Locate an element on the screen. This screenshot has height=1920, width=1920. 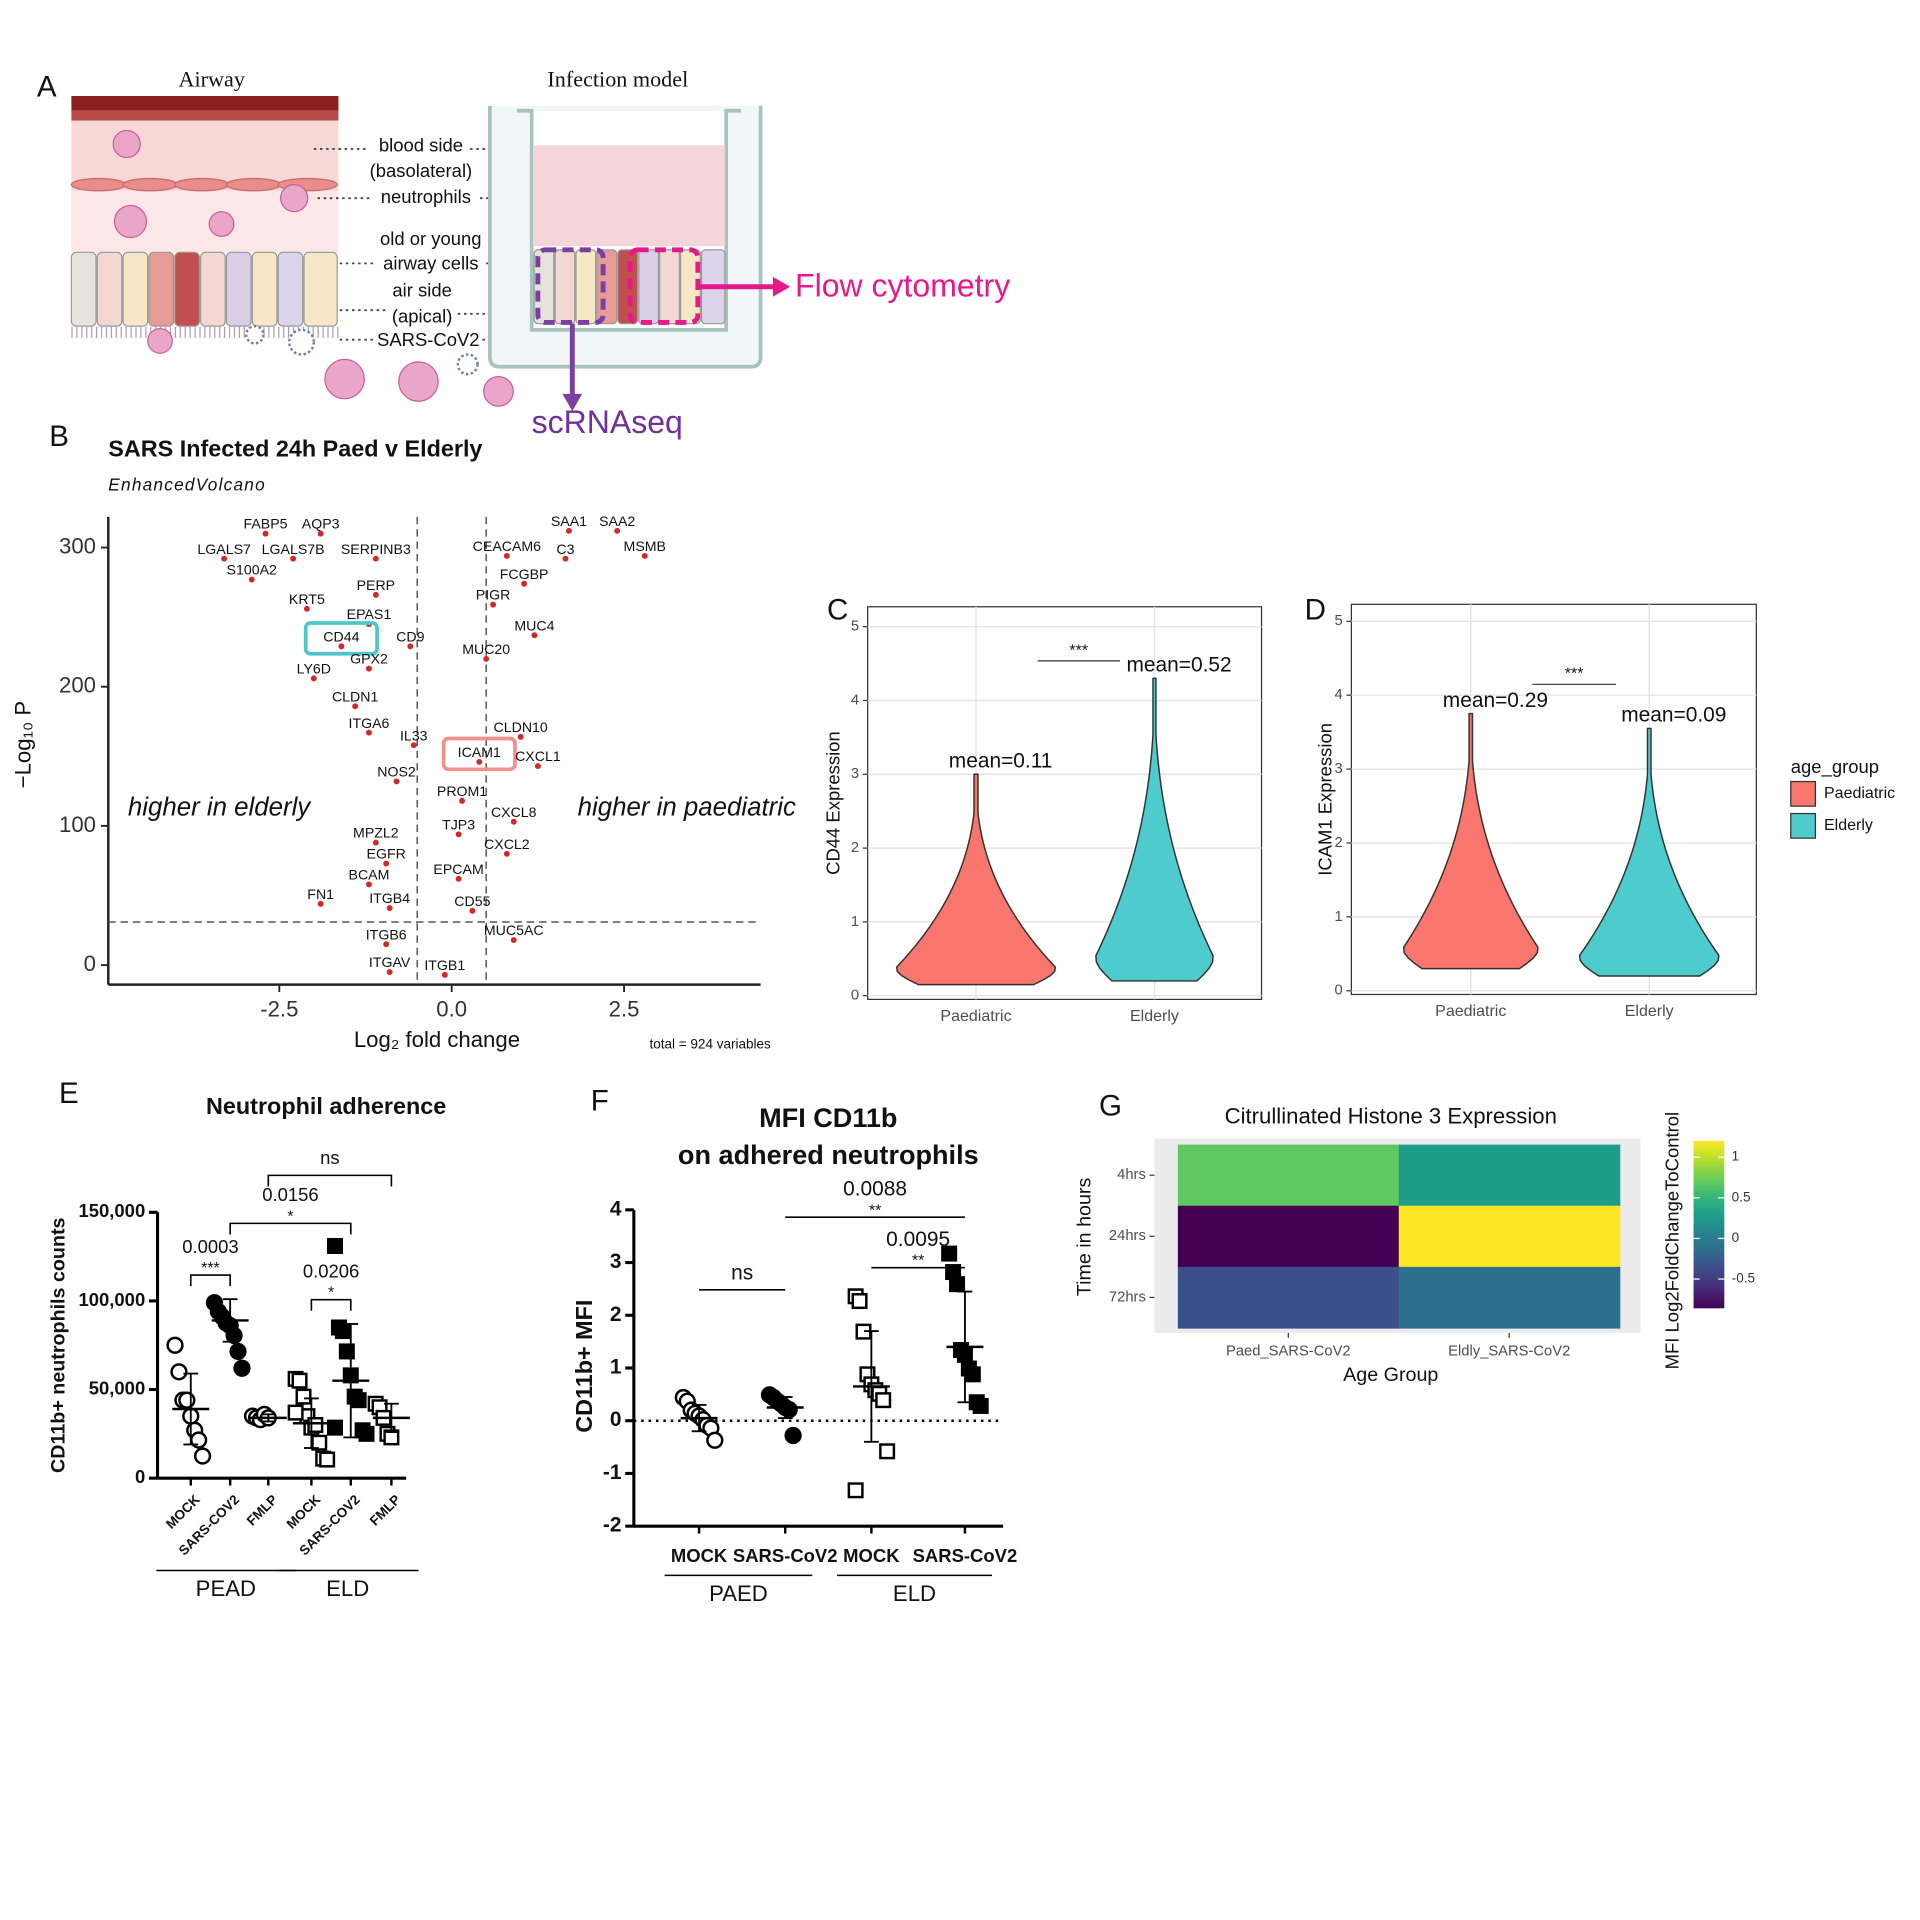
significance: ** is located at coordinates (918, 1261).